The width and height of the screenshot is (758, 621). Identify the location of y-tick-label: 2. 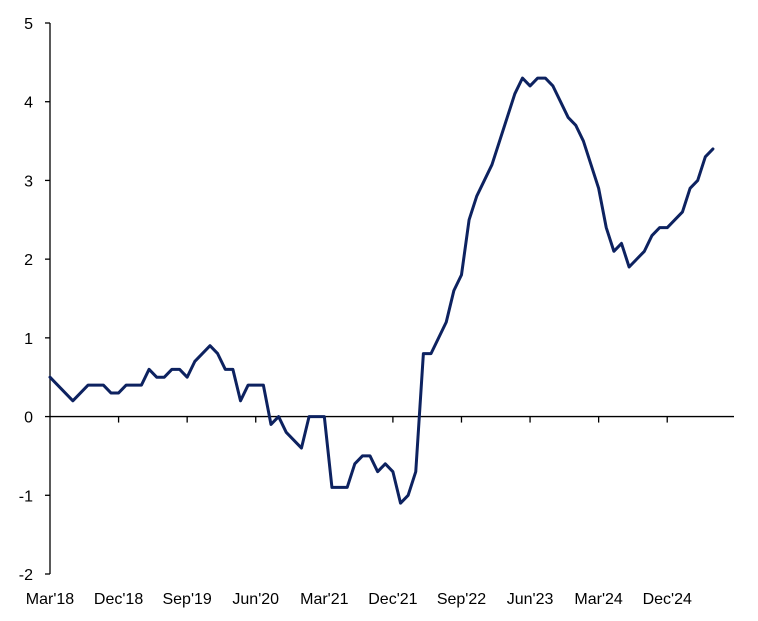
(28, 260).